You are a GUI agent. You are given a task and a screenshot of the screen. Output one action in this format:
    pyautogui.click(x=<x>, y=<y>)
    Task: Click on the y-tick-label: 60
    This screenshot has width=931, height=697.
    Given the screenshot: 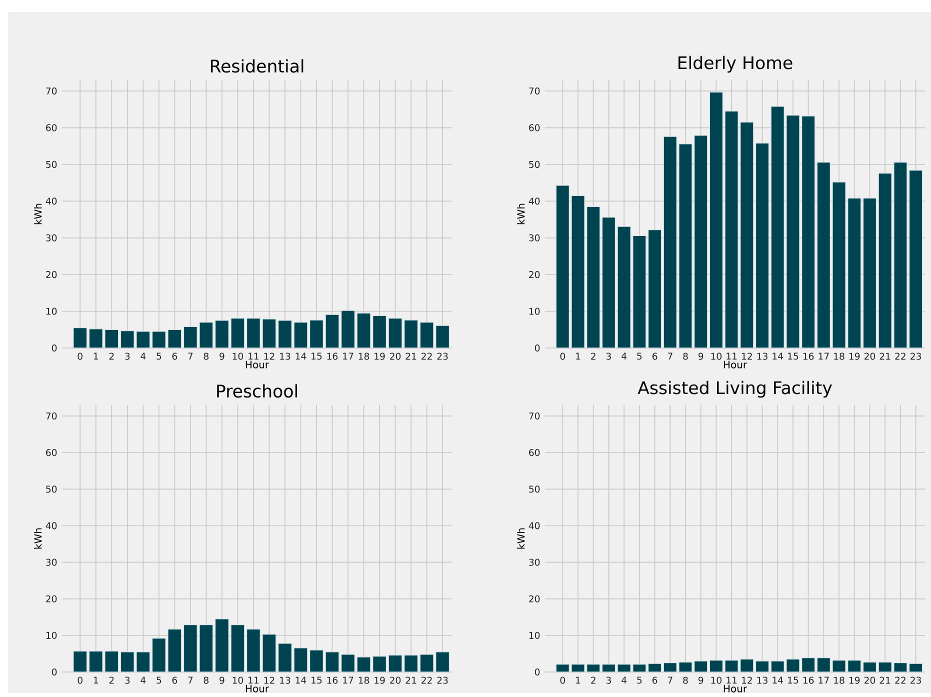 What is the action you would take?
    pyautogui.click(x=51, y=452)
    